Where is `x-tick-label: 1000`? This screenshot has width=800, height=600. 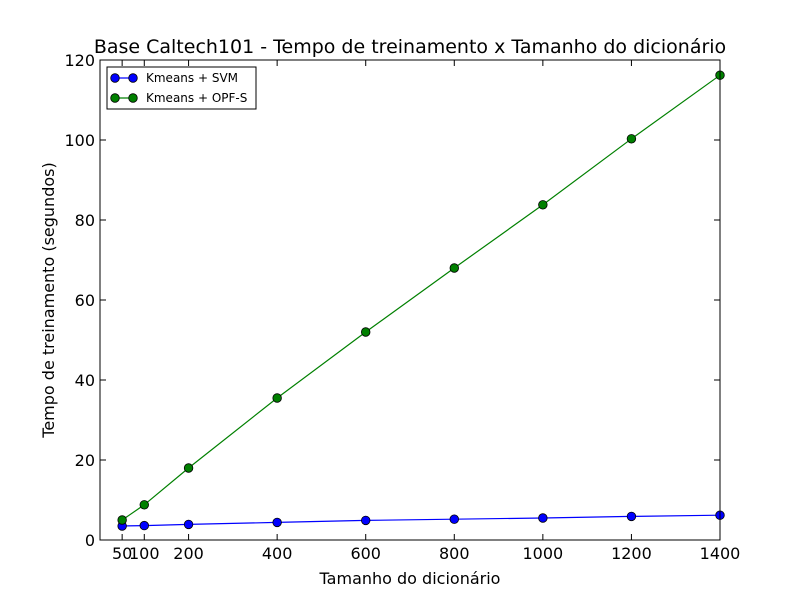
x-tick-label: 1000 is located at coordinates (542, 553).